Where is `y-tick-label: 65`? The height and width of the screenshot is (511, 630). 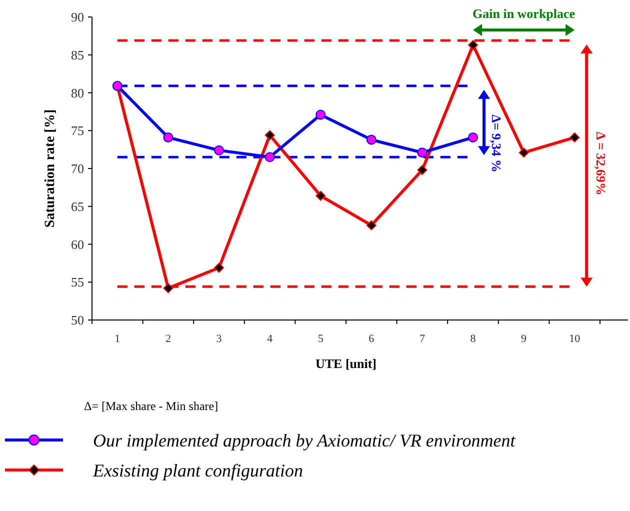 y-tick-label: 65 is located at coordinates (77, 206).